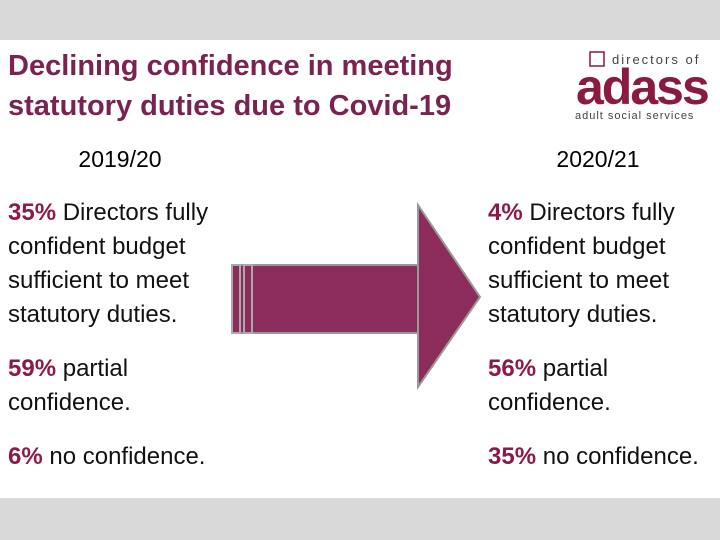  What do you see at coordinates (635, 116) in the screenshot?
I see `logo-tagline: adult social services` at bounding box center [635, 116].